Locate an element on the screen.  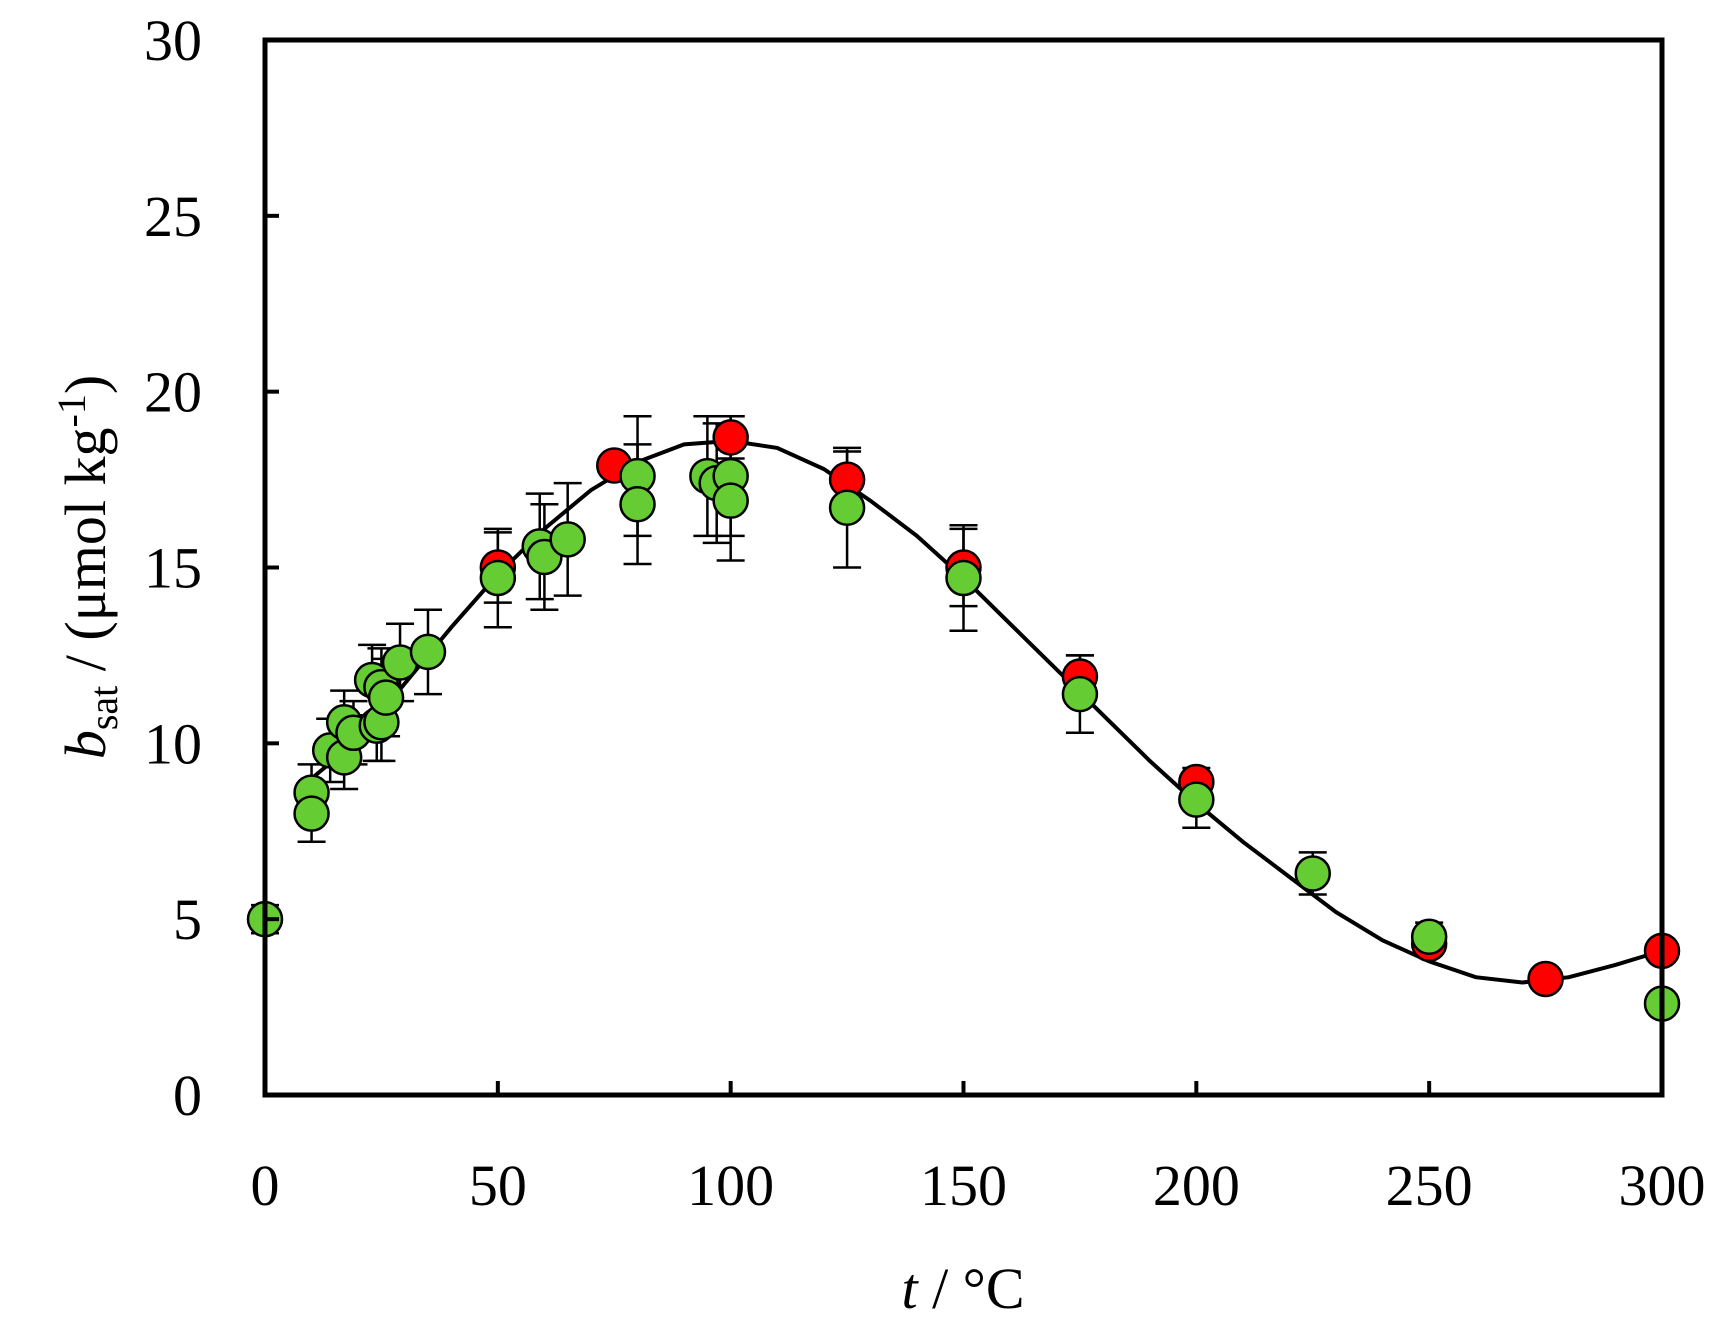
y-axis-title-close: ) is located at coordinates (85, 384).